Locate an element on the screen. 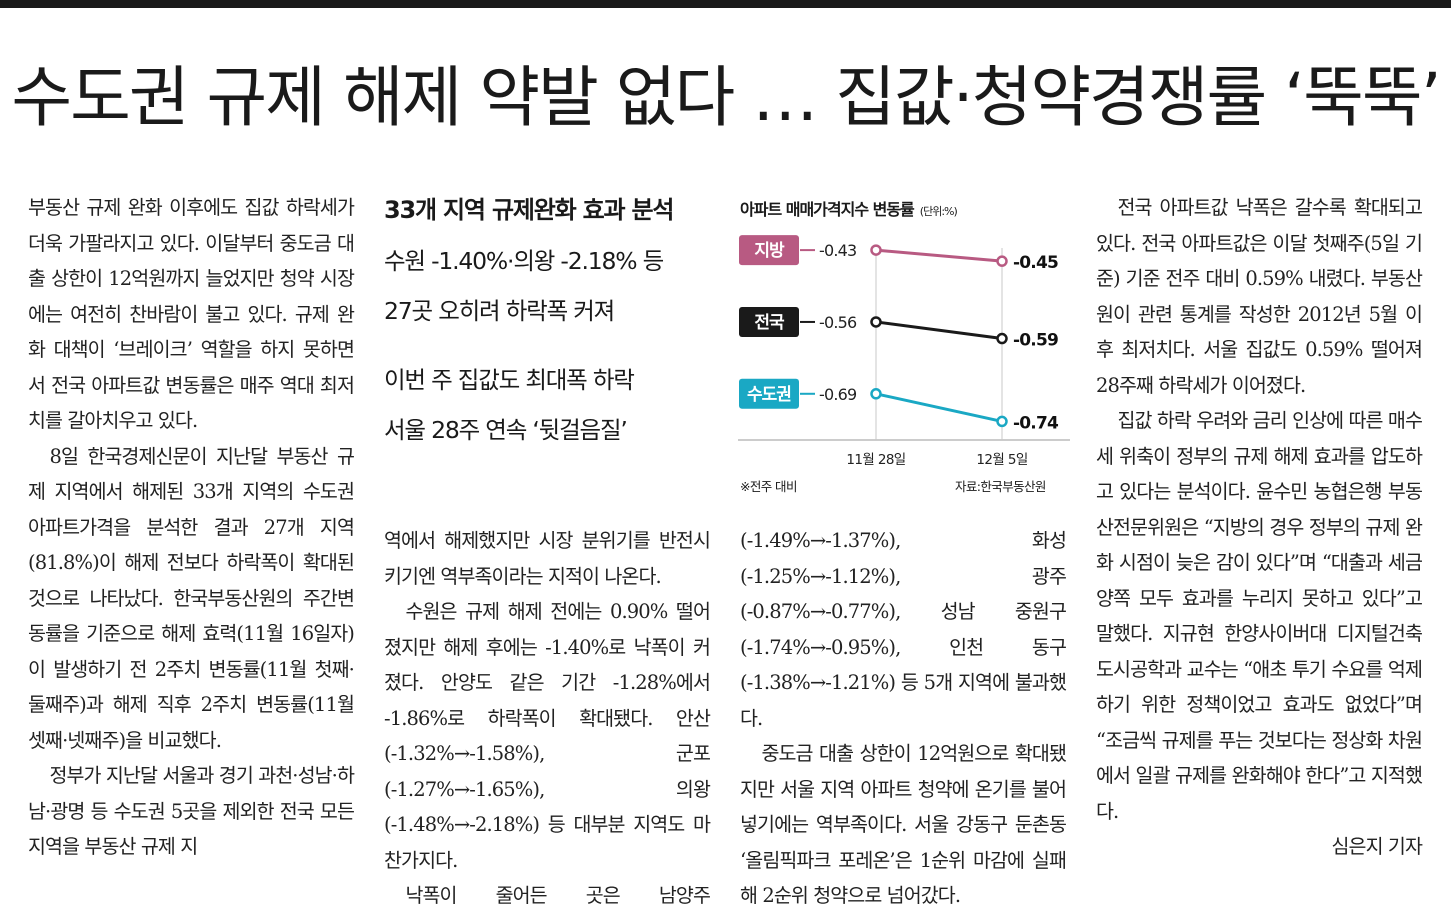 Image resolution: width=1451 pixels, height=914 pixels. top-rule is located at coordinates (725, 4).